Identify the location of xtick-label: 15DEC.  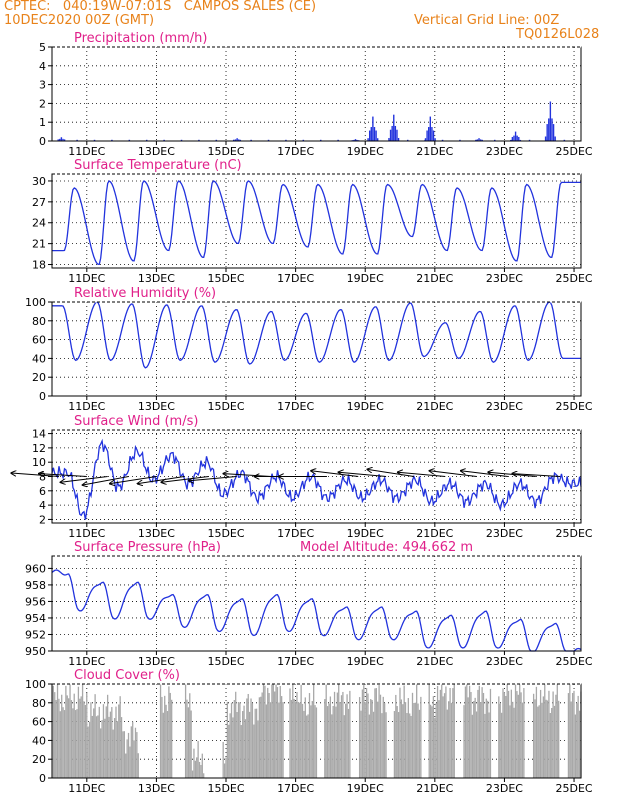
(225, 788).